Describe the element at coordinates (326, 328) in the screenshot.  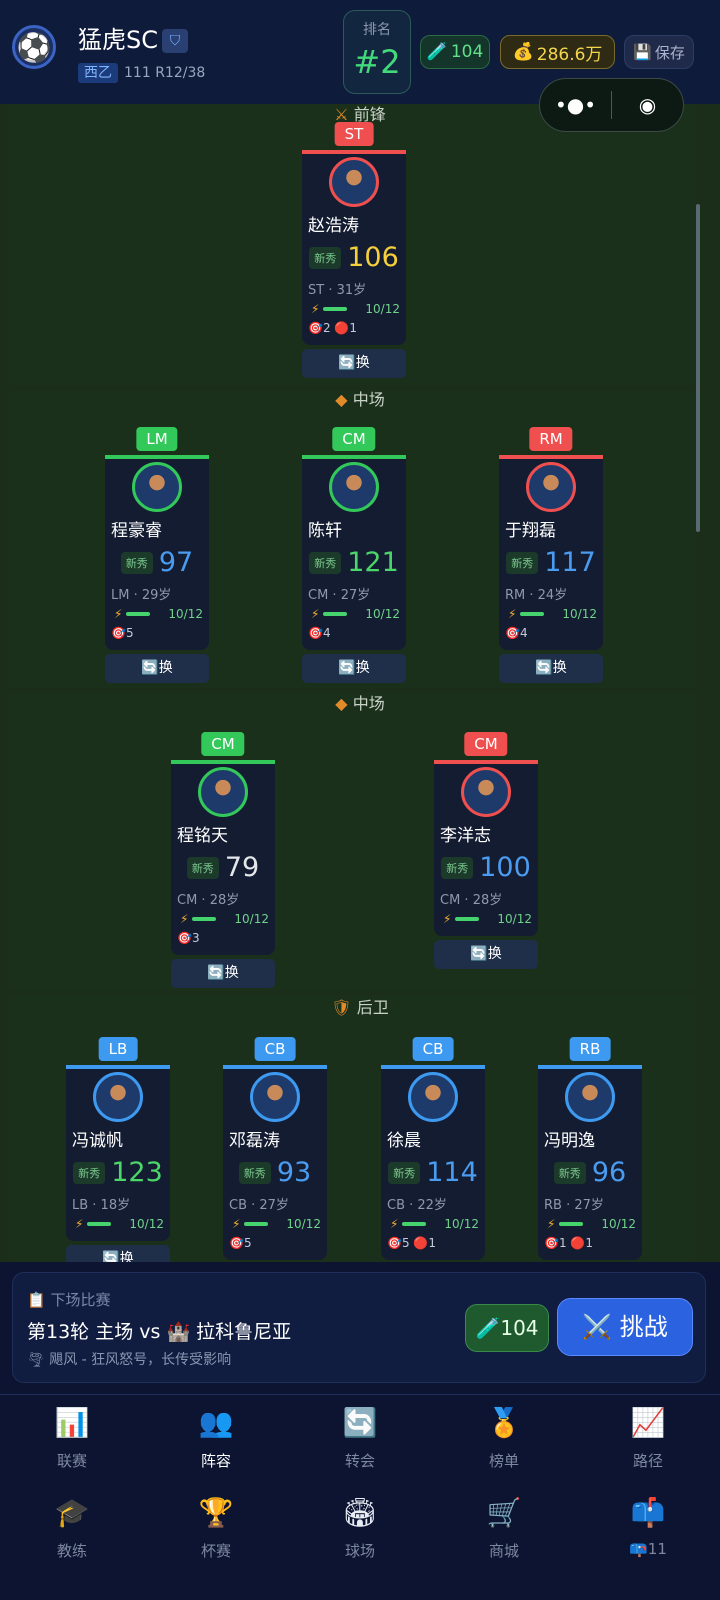
I see `goals-count: 2` at that location.